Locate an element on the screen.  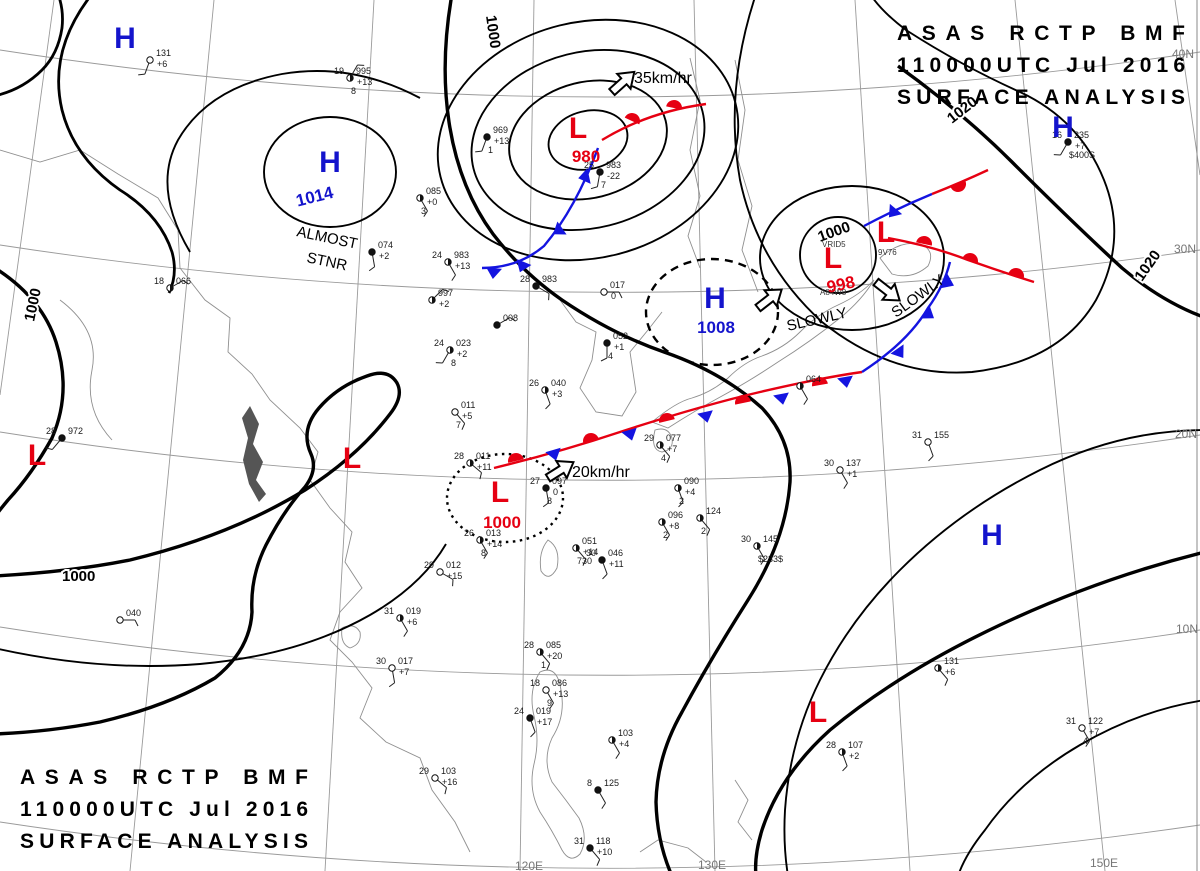
station-extra: 730 is located at coordinates (584, 561).